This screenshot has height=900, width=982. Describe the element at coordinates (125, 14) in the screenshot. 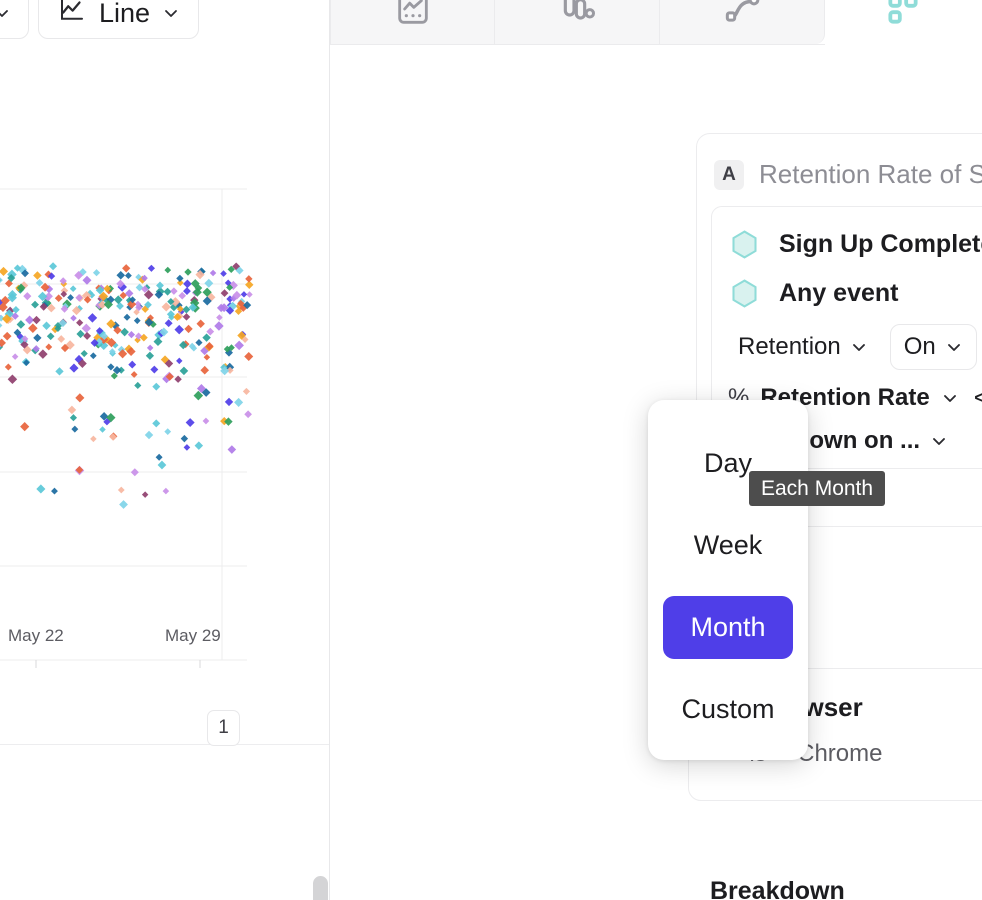

I see `chart-type-label: Line` at that location.